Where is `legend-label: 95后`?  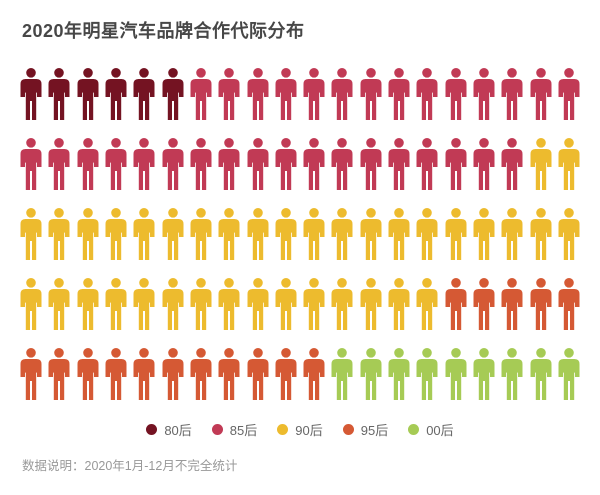 legend-label: 95后 is located at coordinates (374, 430).